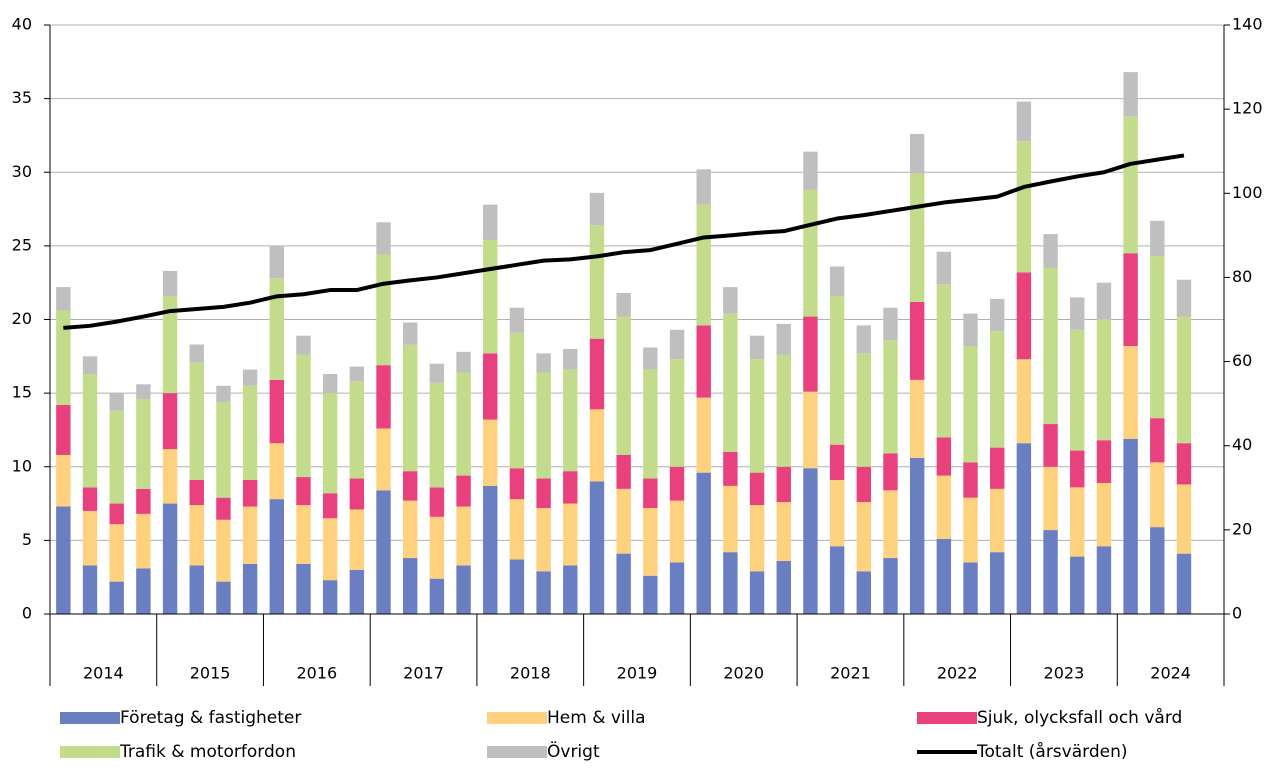 This screenshot has height=771, width=1279. What do you see at coordinates (850, 673) in the screenshot?
I see `x-group-label: 2021` at bounding box center [850, 673].